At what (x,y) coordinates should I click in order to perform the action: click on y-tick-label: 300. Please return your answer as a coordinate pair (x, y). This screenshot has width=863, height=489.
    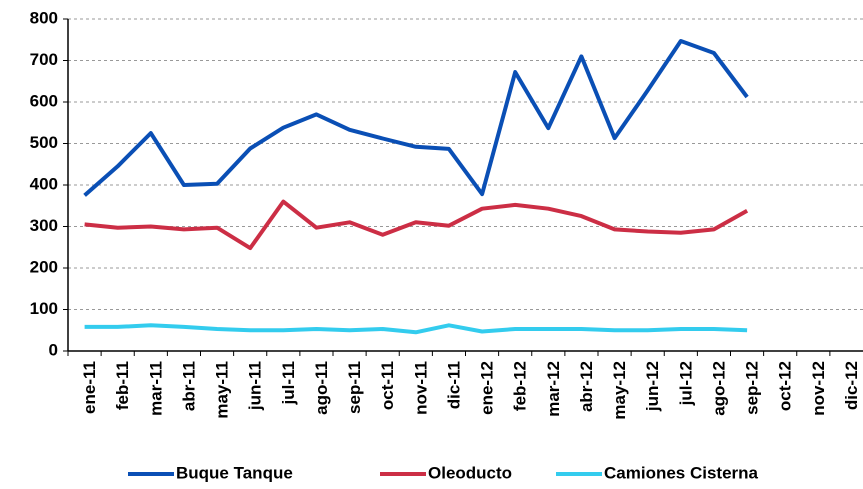
    Looking at the image, I should click on (44, 225).